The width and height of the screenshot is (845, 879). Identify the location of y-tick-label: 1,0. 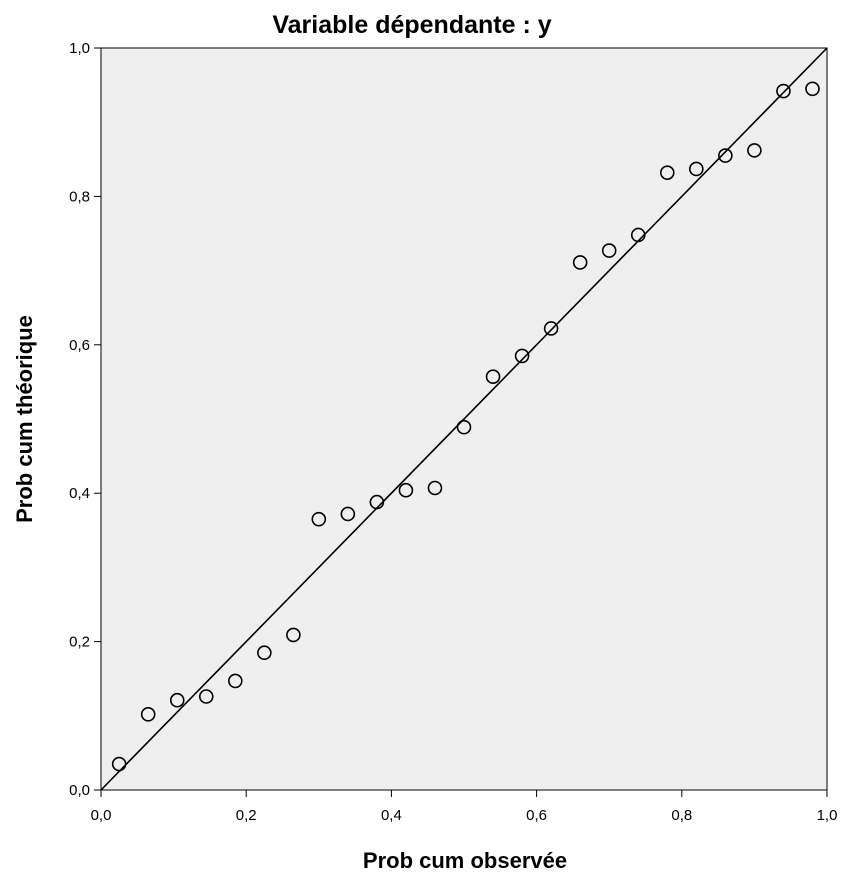
(79, 48).